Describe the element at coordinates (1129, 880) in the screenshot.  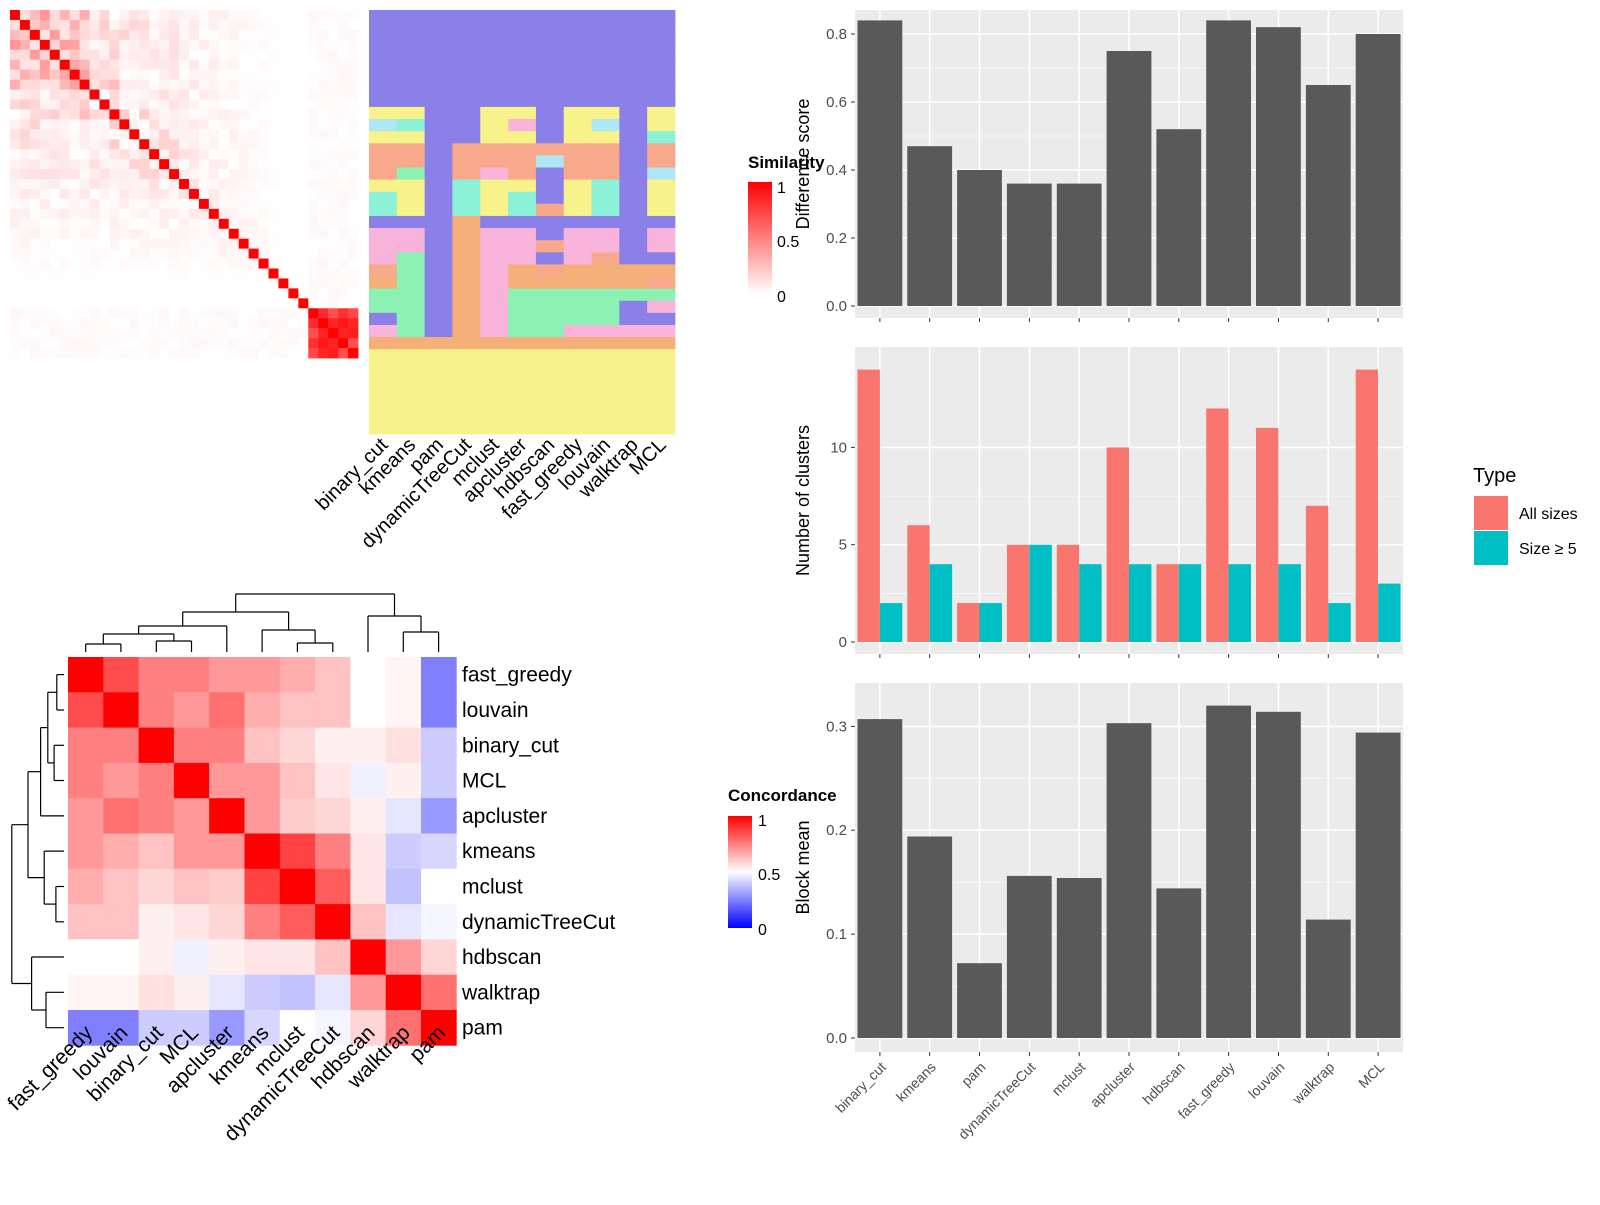
I see `bar-apcluster` at that location.